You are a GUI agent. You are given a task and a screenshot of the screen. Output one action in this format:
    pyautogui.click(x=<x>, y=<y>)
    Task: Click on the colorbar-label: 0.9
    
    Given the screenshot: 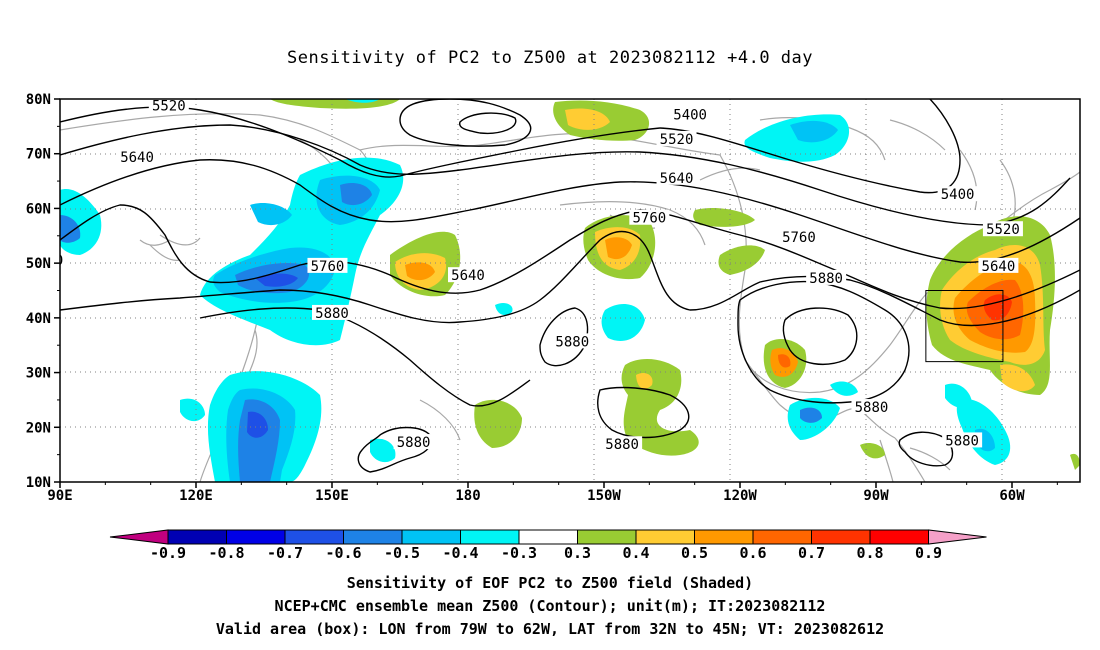 What is the action you would take?
    pyautogui.click(x=928, y=553)
    